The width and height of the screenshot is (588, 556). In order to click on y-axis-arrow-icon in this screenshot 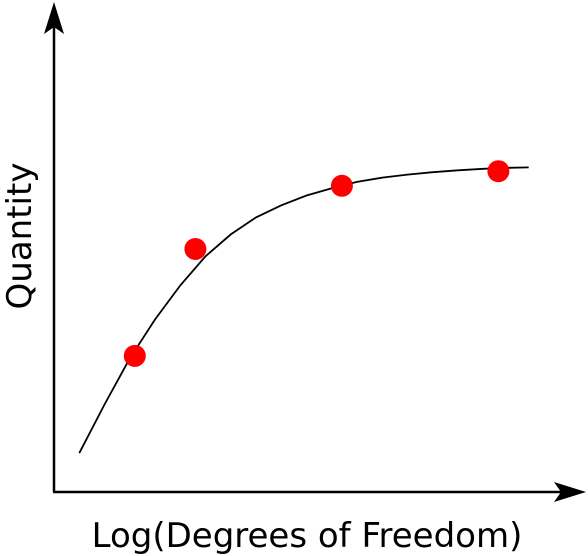, I will do `click(54, 18)`.